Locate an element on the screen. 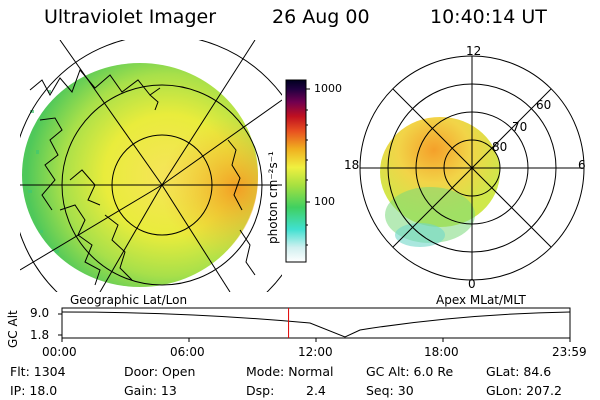 This screenshot has height=400, width=600. mlt-label-18: 18 is located at coordinates (352, 165).